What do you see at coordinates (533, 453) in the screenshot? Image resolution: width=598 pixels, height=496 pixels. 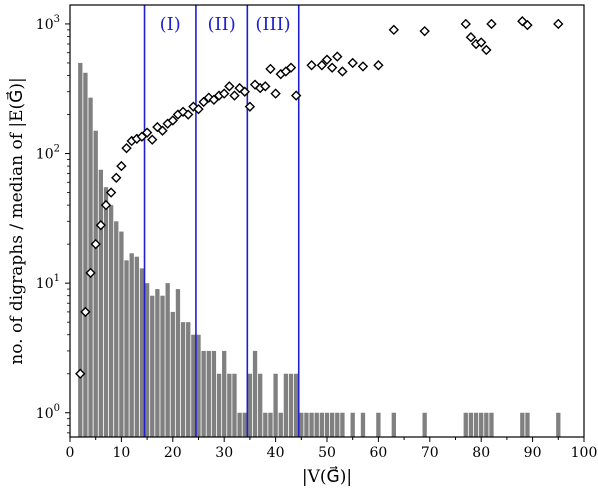 I see `x-tick-label: 90` at bounding box center [533, 453].